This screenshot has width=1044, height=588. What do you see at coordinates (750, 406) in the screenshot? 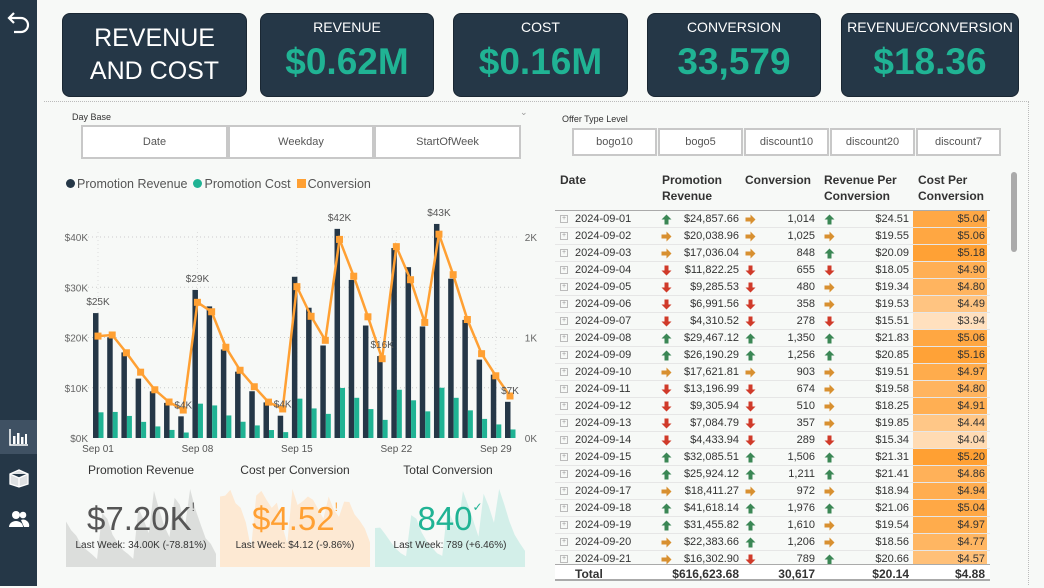
I see `trend-down-icon` at bounding box center [750, 406].